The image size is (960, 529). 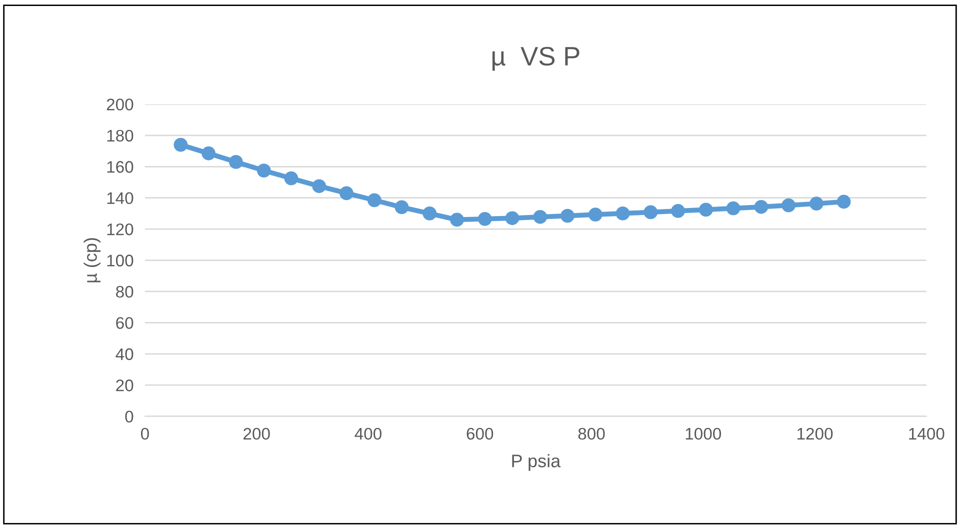 I want to click on y-axis-title: µ (cp), so click(x=92, y=260).